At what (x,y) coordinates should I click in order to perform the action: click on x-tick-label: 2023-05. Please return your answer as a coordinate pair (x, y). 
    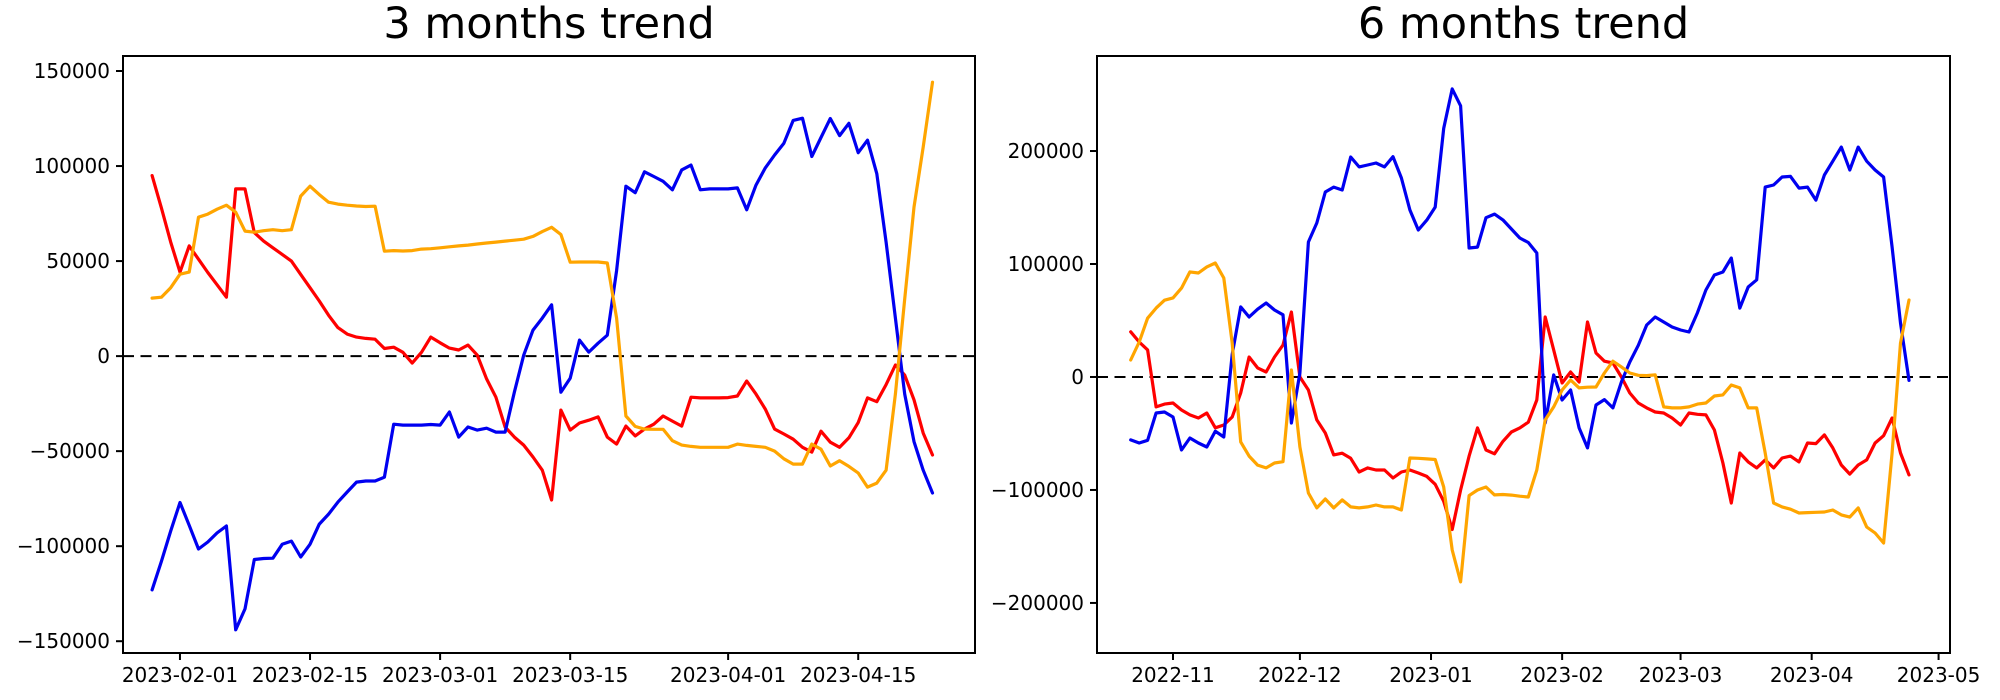
    Looking at the image, I should click on (1939, 675).